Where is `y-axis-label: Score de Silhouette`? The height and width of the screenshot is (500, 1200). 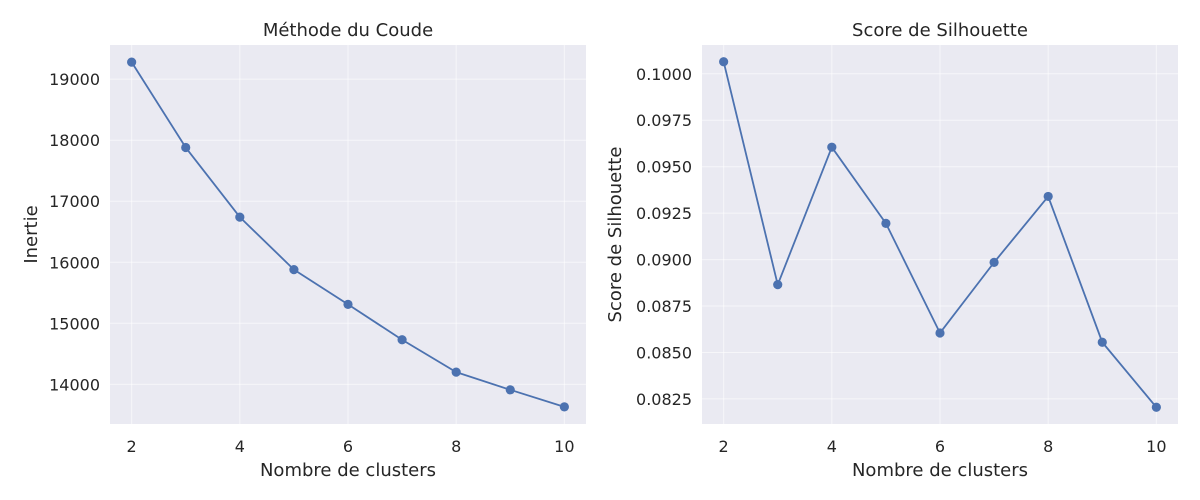
y-axis-label: Score de Silhouette is located at coordinates (615, 235).